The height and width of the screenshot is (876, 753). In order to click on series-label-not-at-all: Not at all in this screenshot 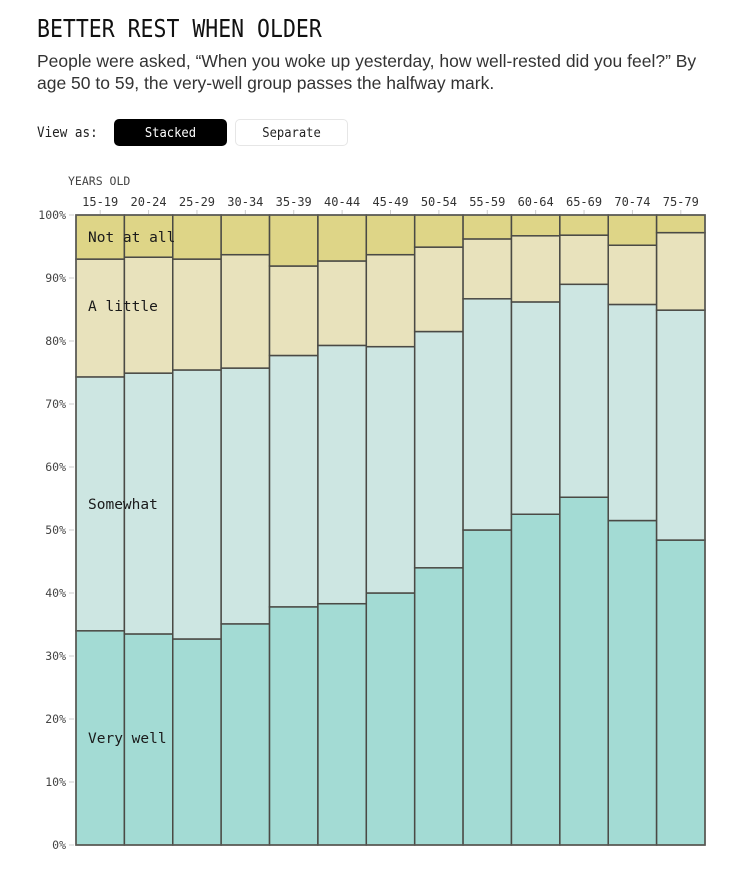, I will do `click(131, 238)`.